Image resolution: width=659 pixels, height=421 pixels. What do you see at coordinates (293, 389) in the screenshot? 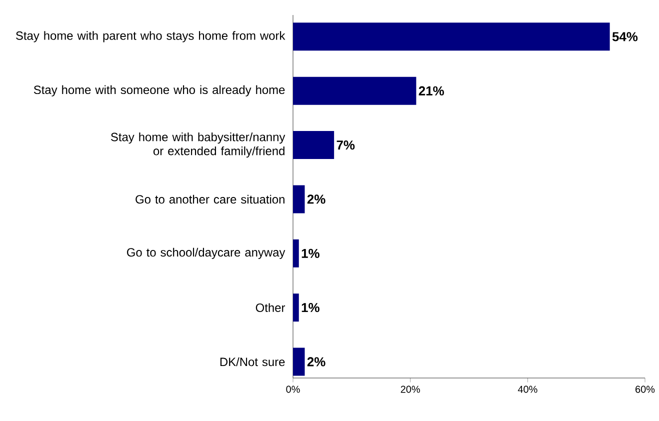
I see `x-tick-label: 0%` at bounding box center [293, 389].